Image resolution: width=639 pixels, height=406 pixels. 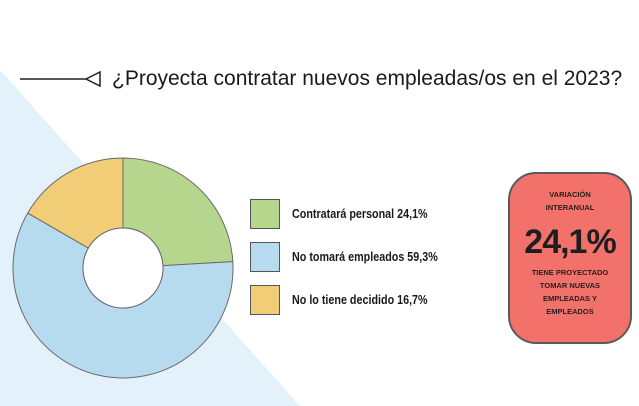 I want to click on legend-item-contratara: Contratará personal 24,1%, so click(x=356, y=214).